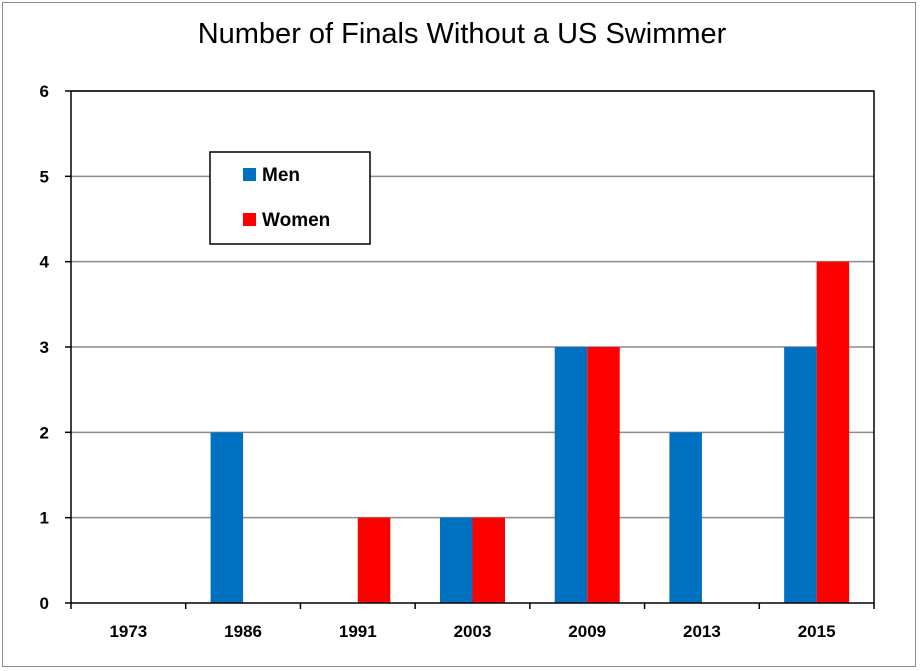  I want to click on bar-women-1991, so click(374, 560).